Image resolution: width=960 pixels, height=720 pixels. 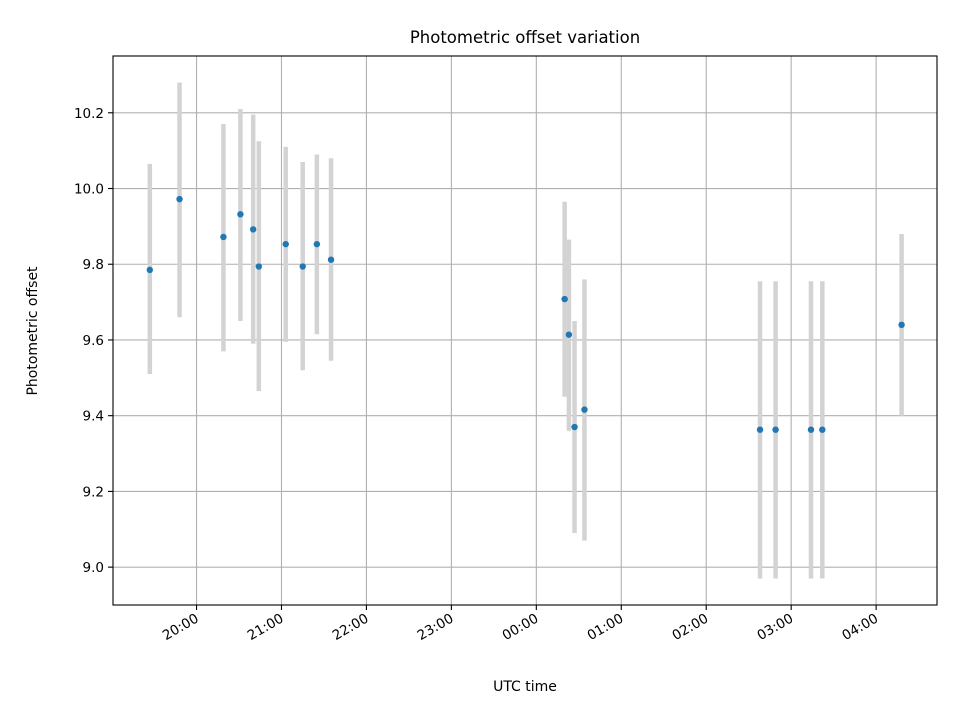 I want to click on y-axis-ticks: 9.0 9.2 9.4 9.6 9.8 10.0 10.2, so click(x=93, y=341).